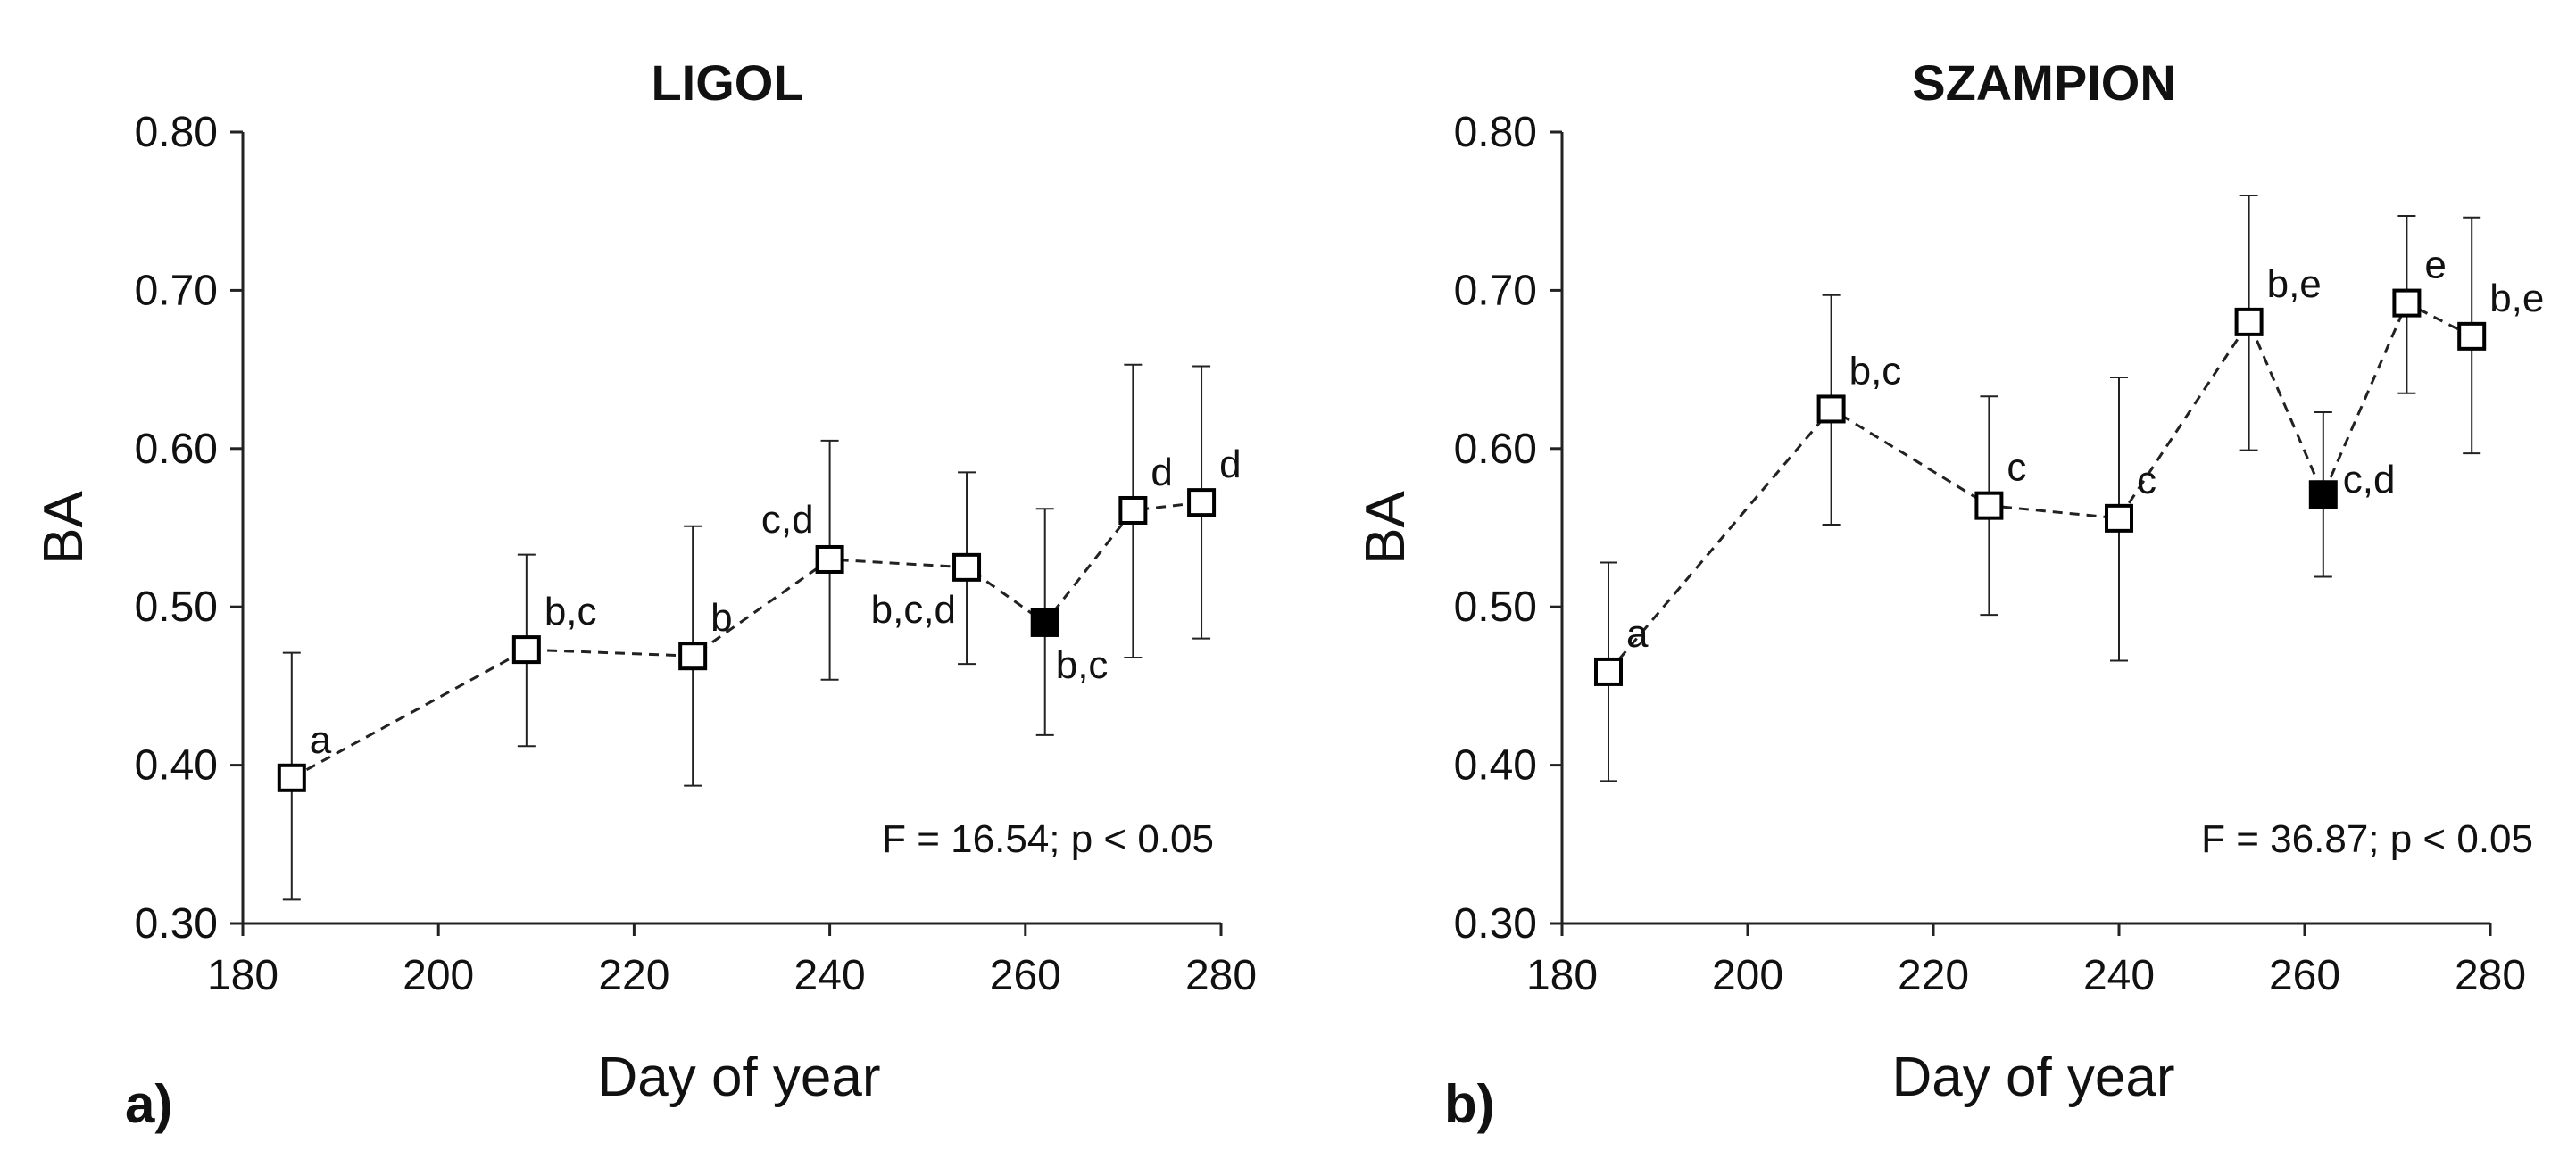 This screenshot has height=1159, width=2576. Describe the element at coordinates (721, 618) in the screenshot. I see `significance-label: b` at that location.